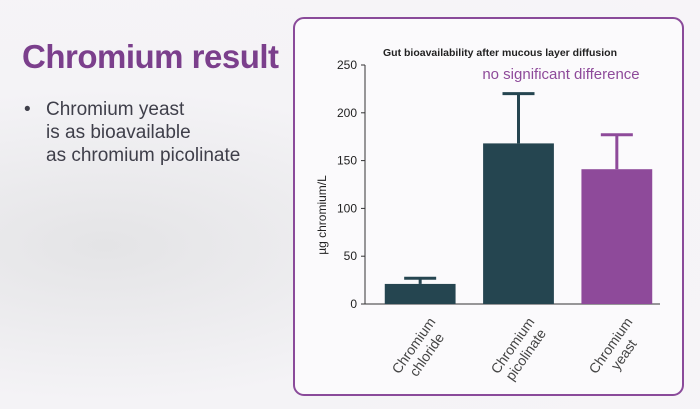  Describe the element at coordinates (322, 215) in the screenshot. I see `y-axis-label: µg chromium/L` at that location.